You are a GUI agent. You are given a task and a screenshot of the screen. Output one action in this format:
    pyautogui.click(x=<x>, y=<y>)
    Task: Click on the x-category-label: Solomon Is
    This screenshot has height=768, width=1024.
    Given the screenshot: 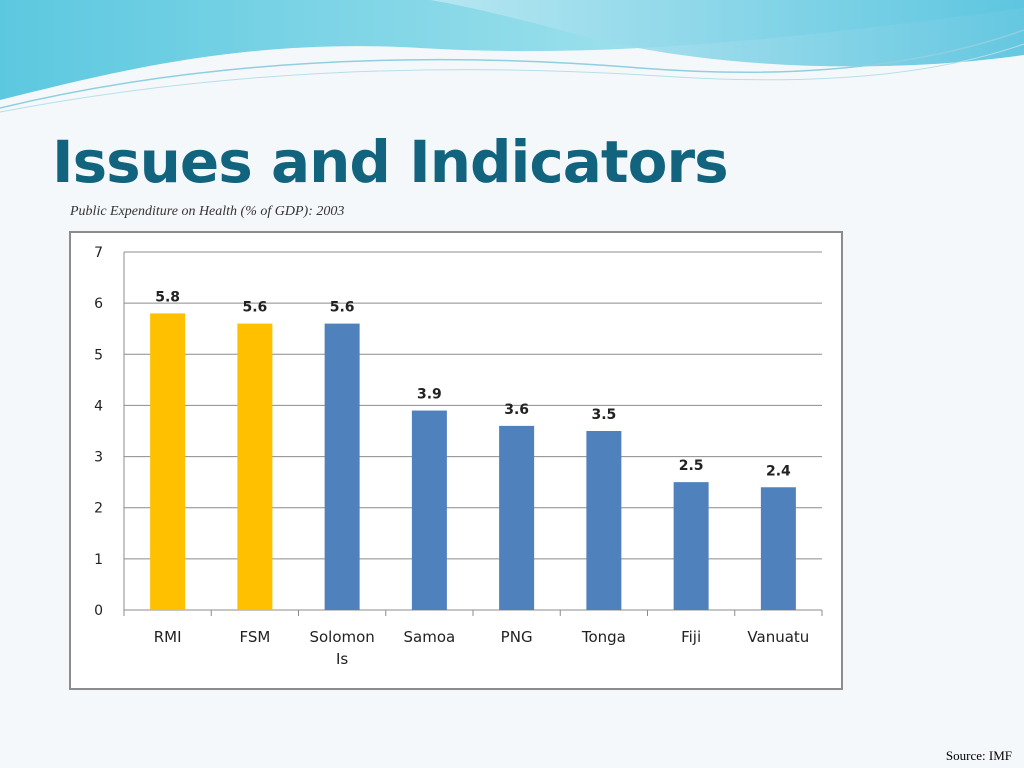 What is the action you would take?
    pyautogui.click(x=341, y=648)
    